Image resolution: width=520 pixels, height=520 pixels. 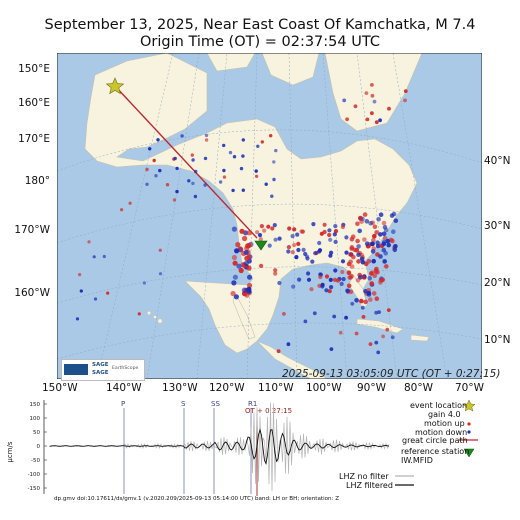 What do you see at coordinates (364, 476) in the screenshot?
I see `legend-lhz-no-filter: LHZ no filter` at bounding box center [364, 476].